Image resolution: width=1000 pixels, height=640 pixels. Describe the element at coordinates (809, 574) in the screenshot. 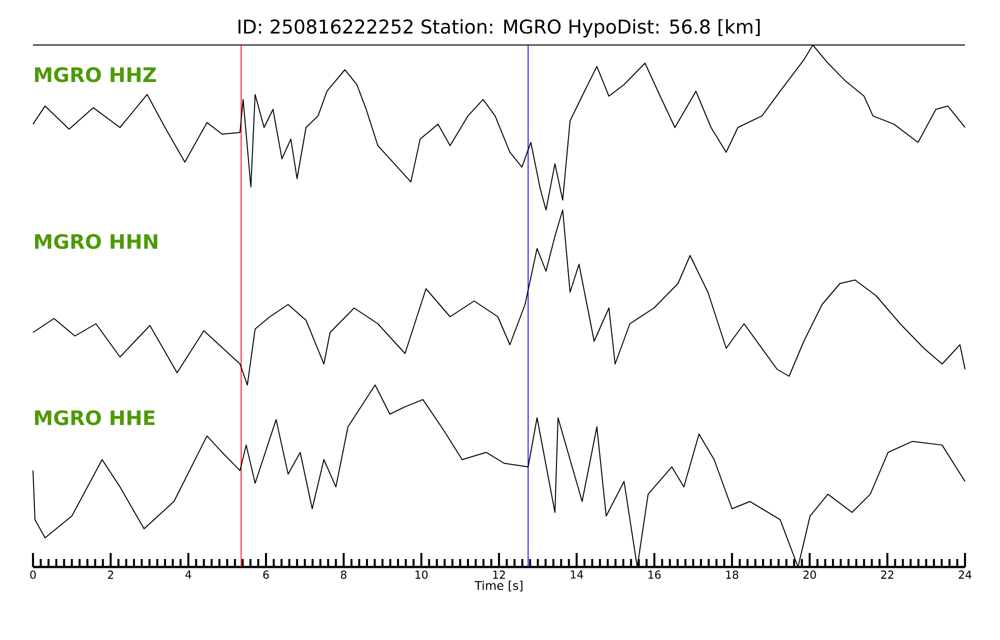

I see `x-tick-label: 20` at that location.